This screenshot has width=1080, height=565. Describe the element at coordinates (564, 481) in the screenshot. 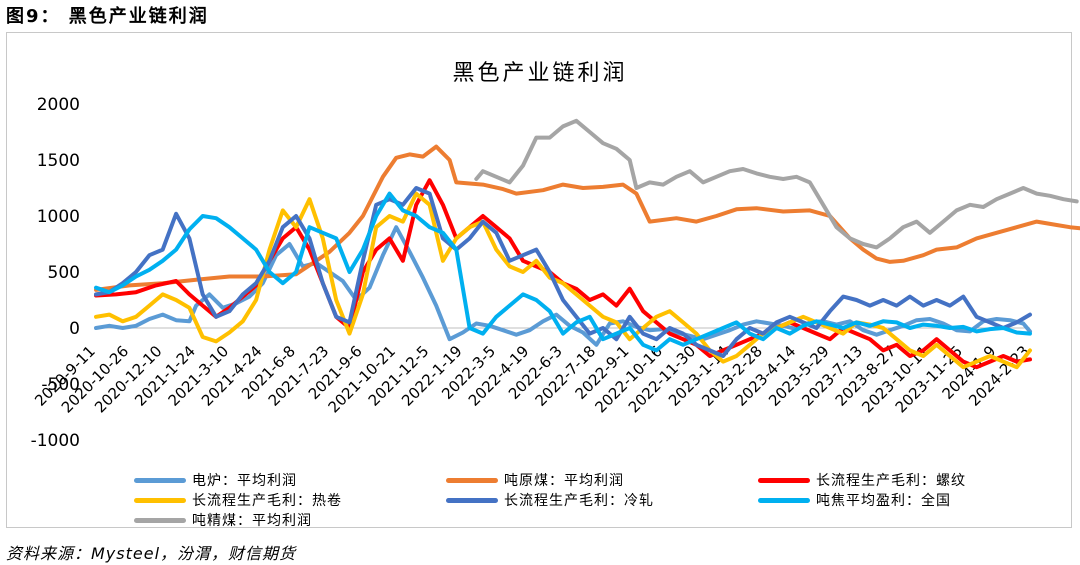

I see `legend-label: 吨原煤：平均利润` at that location.